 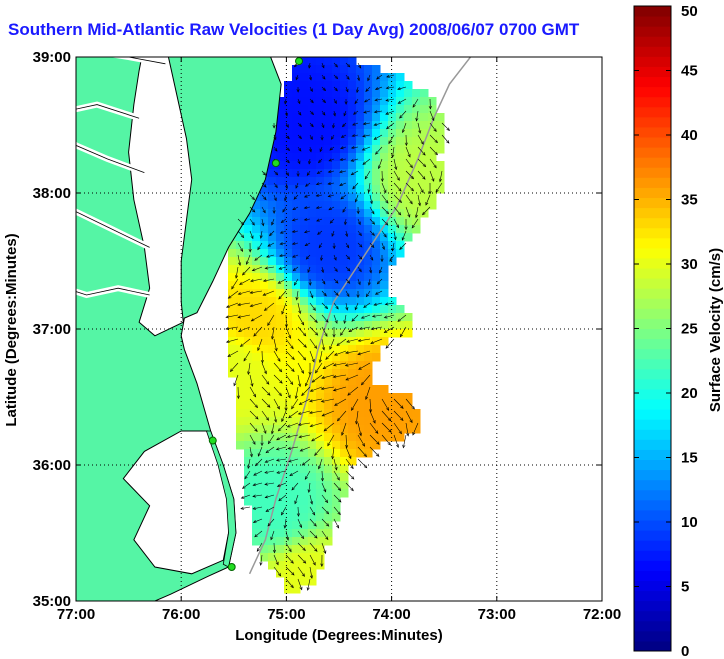 I want to click on outer-banks, so click(x=221, y=499).